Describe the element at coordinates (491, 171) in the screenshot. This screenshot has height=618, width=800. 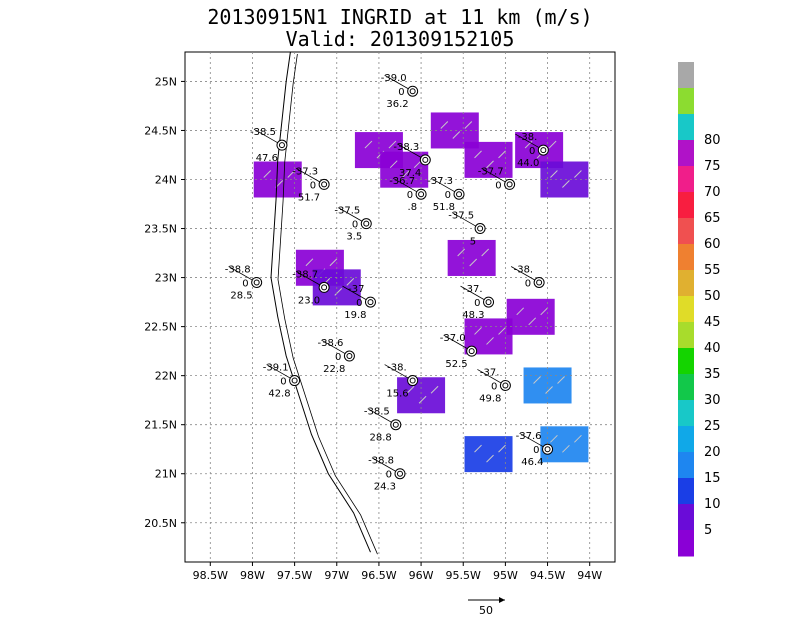
I see `station-top-label: -37.7` at that location.